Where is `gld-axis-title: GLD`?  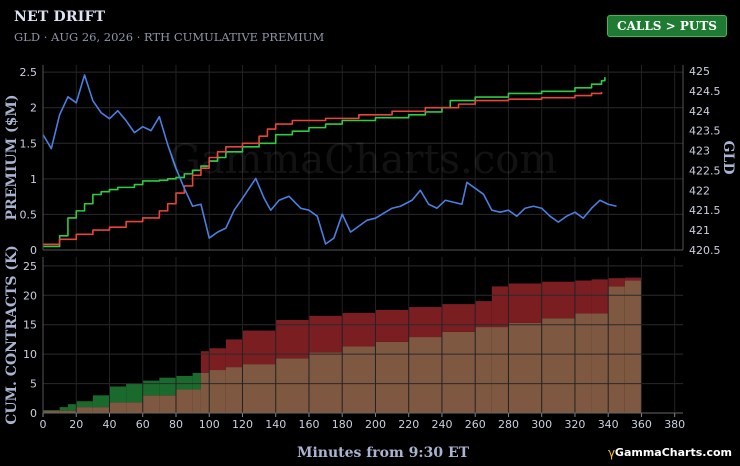 gld-axis-title: GLD is located at coordinates (728, 158).